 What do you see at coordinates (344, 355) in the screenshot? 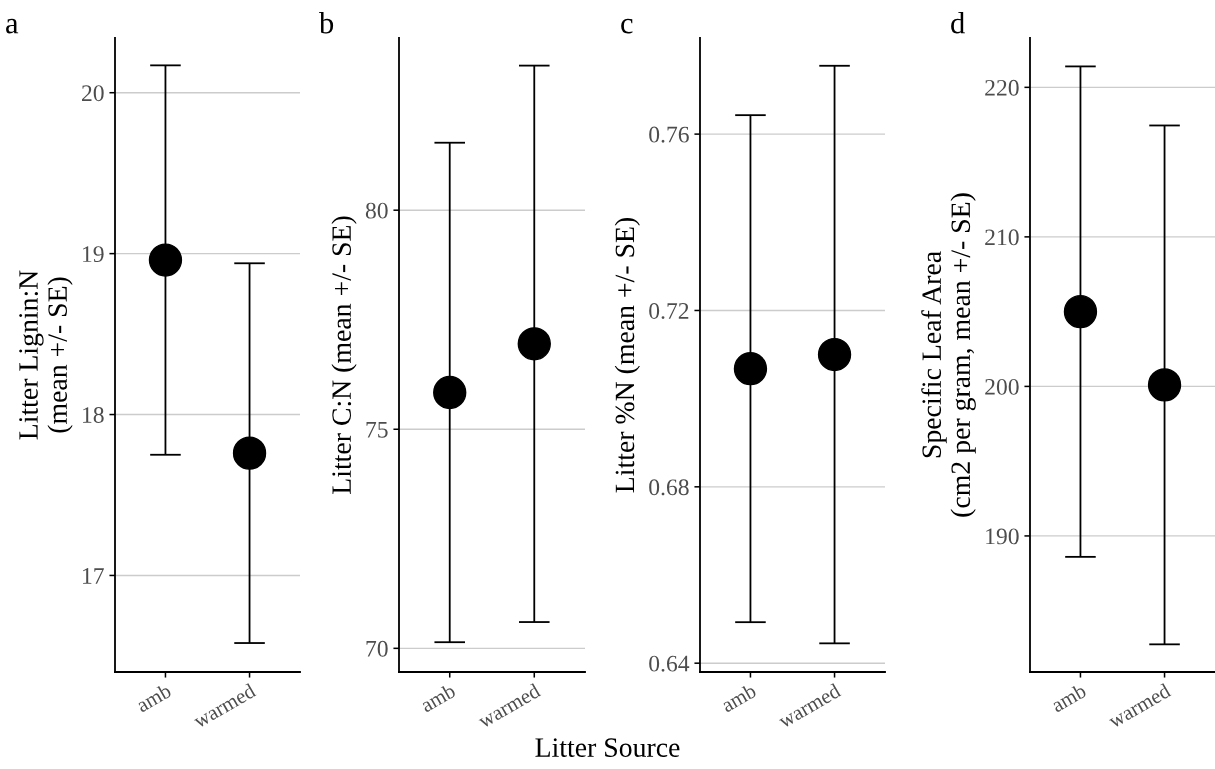
I see `y-axis-title: Litter C:N (mean +/- SE)` at bounding box center [344, 355].